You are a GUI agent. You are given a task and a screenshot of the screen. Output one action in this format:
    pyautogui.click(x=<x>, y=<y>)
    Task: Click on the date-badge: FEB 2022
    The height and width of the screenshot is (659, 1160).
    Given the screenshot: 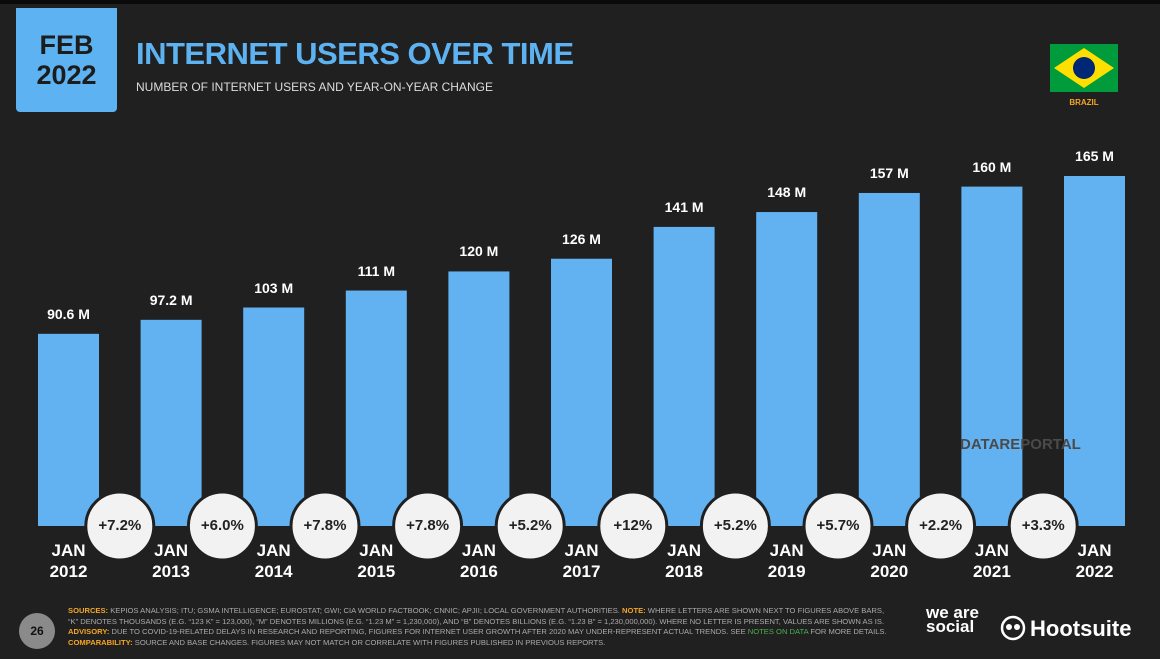 What is the action you would take?
    pyautogui.click(x=66, y=60)
    